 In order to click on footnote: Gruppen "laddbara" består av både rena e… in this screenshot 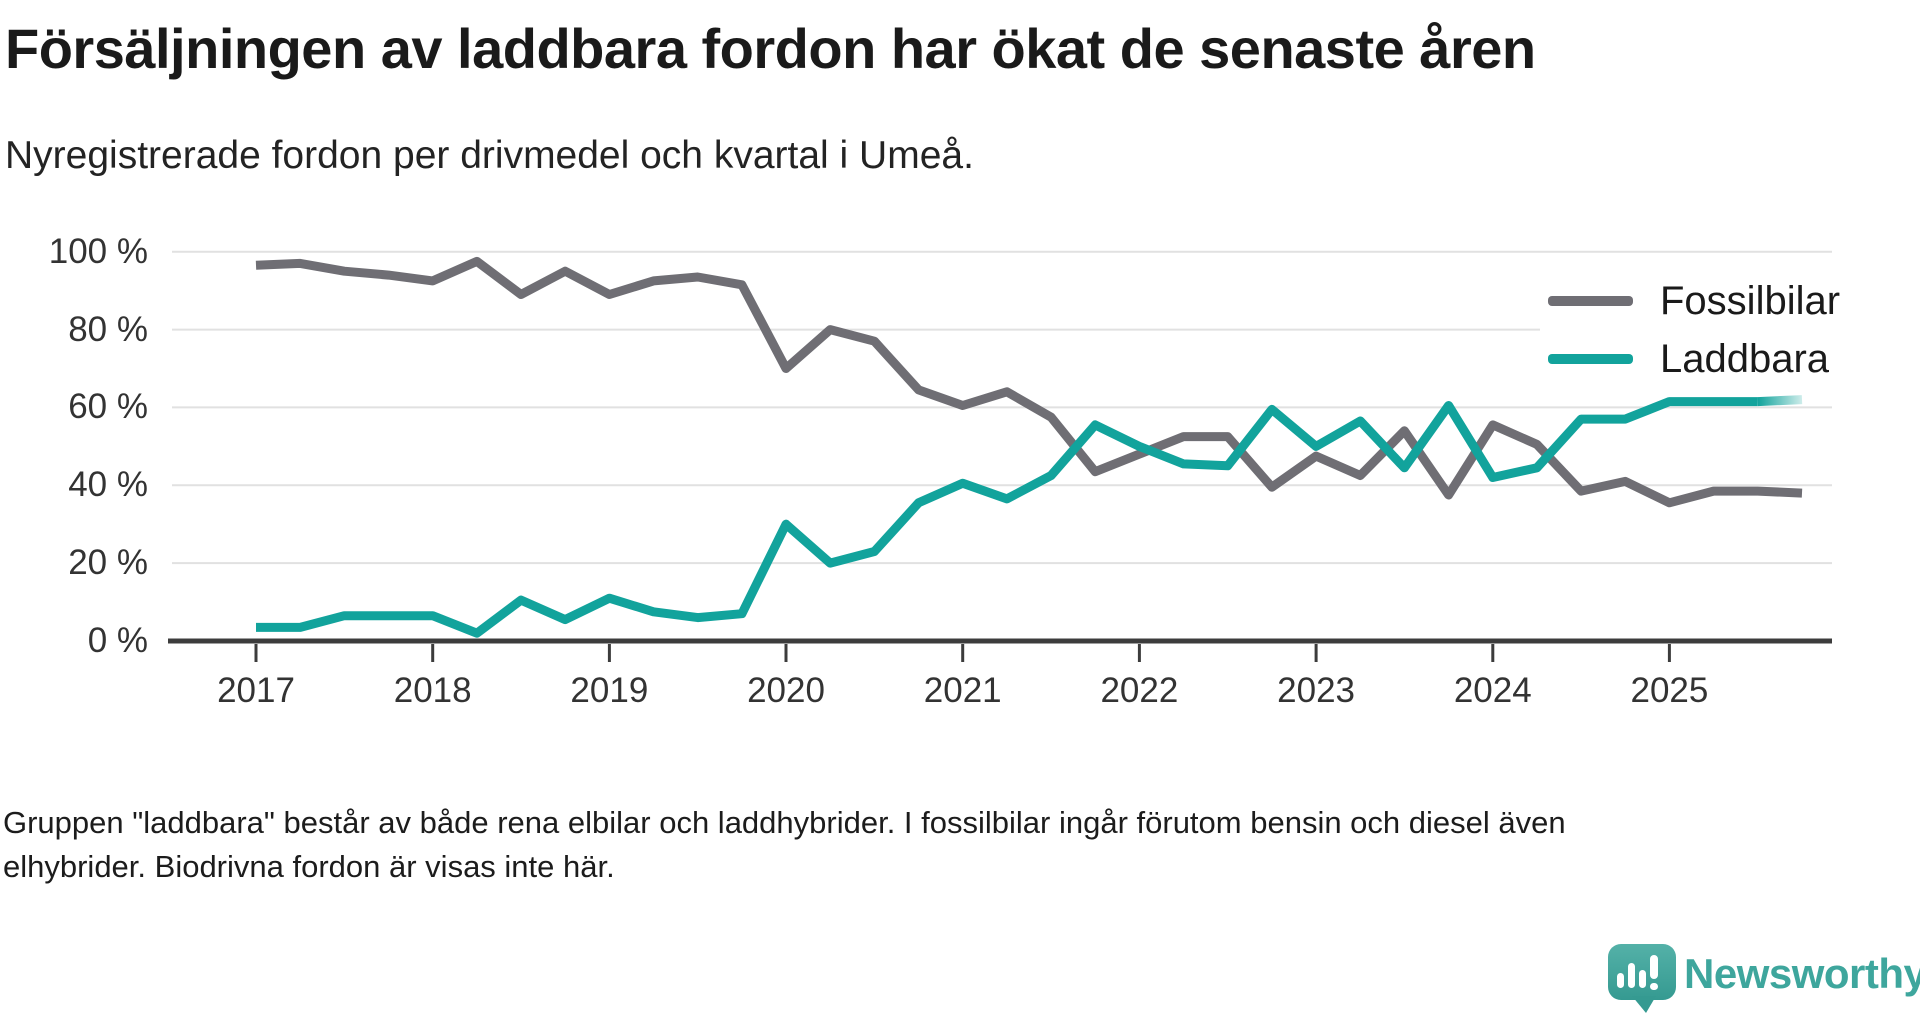, I will do `click(784, 845)`.